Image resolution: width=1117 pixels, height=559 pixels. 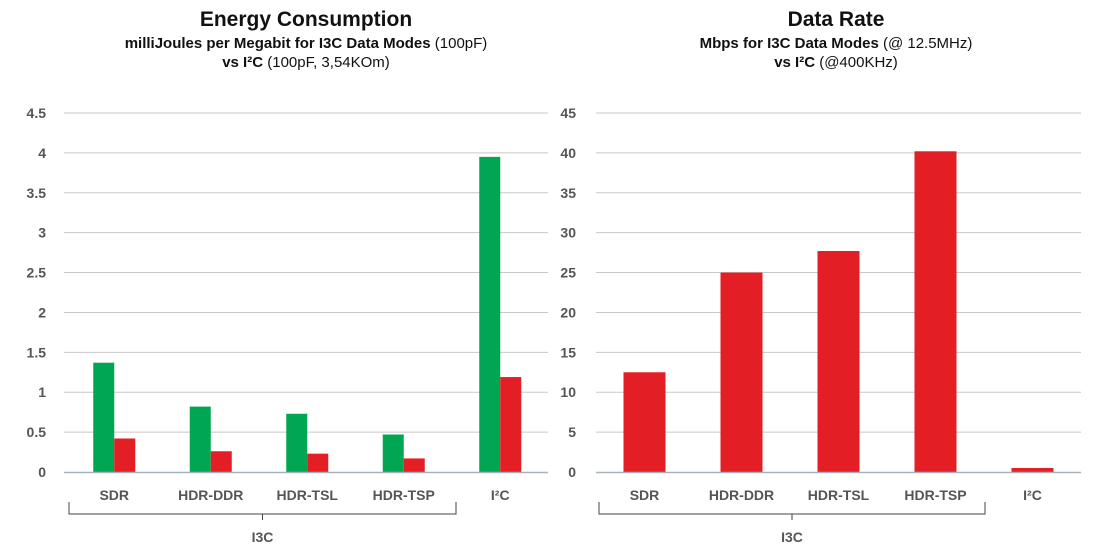 I want to click on right-chart-subtitle-line1: Mbps for I3C Data Modes (@ 12.5MHz), so click(x=836, y=43).